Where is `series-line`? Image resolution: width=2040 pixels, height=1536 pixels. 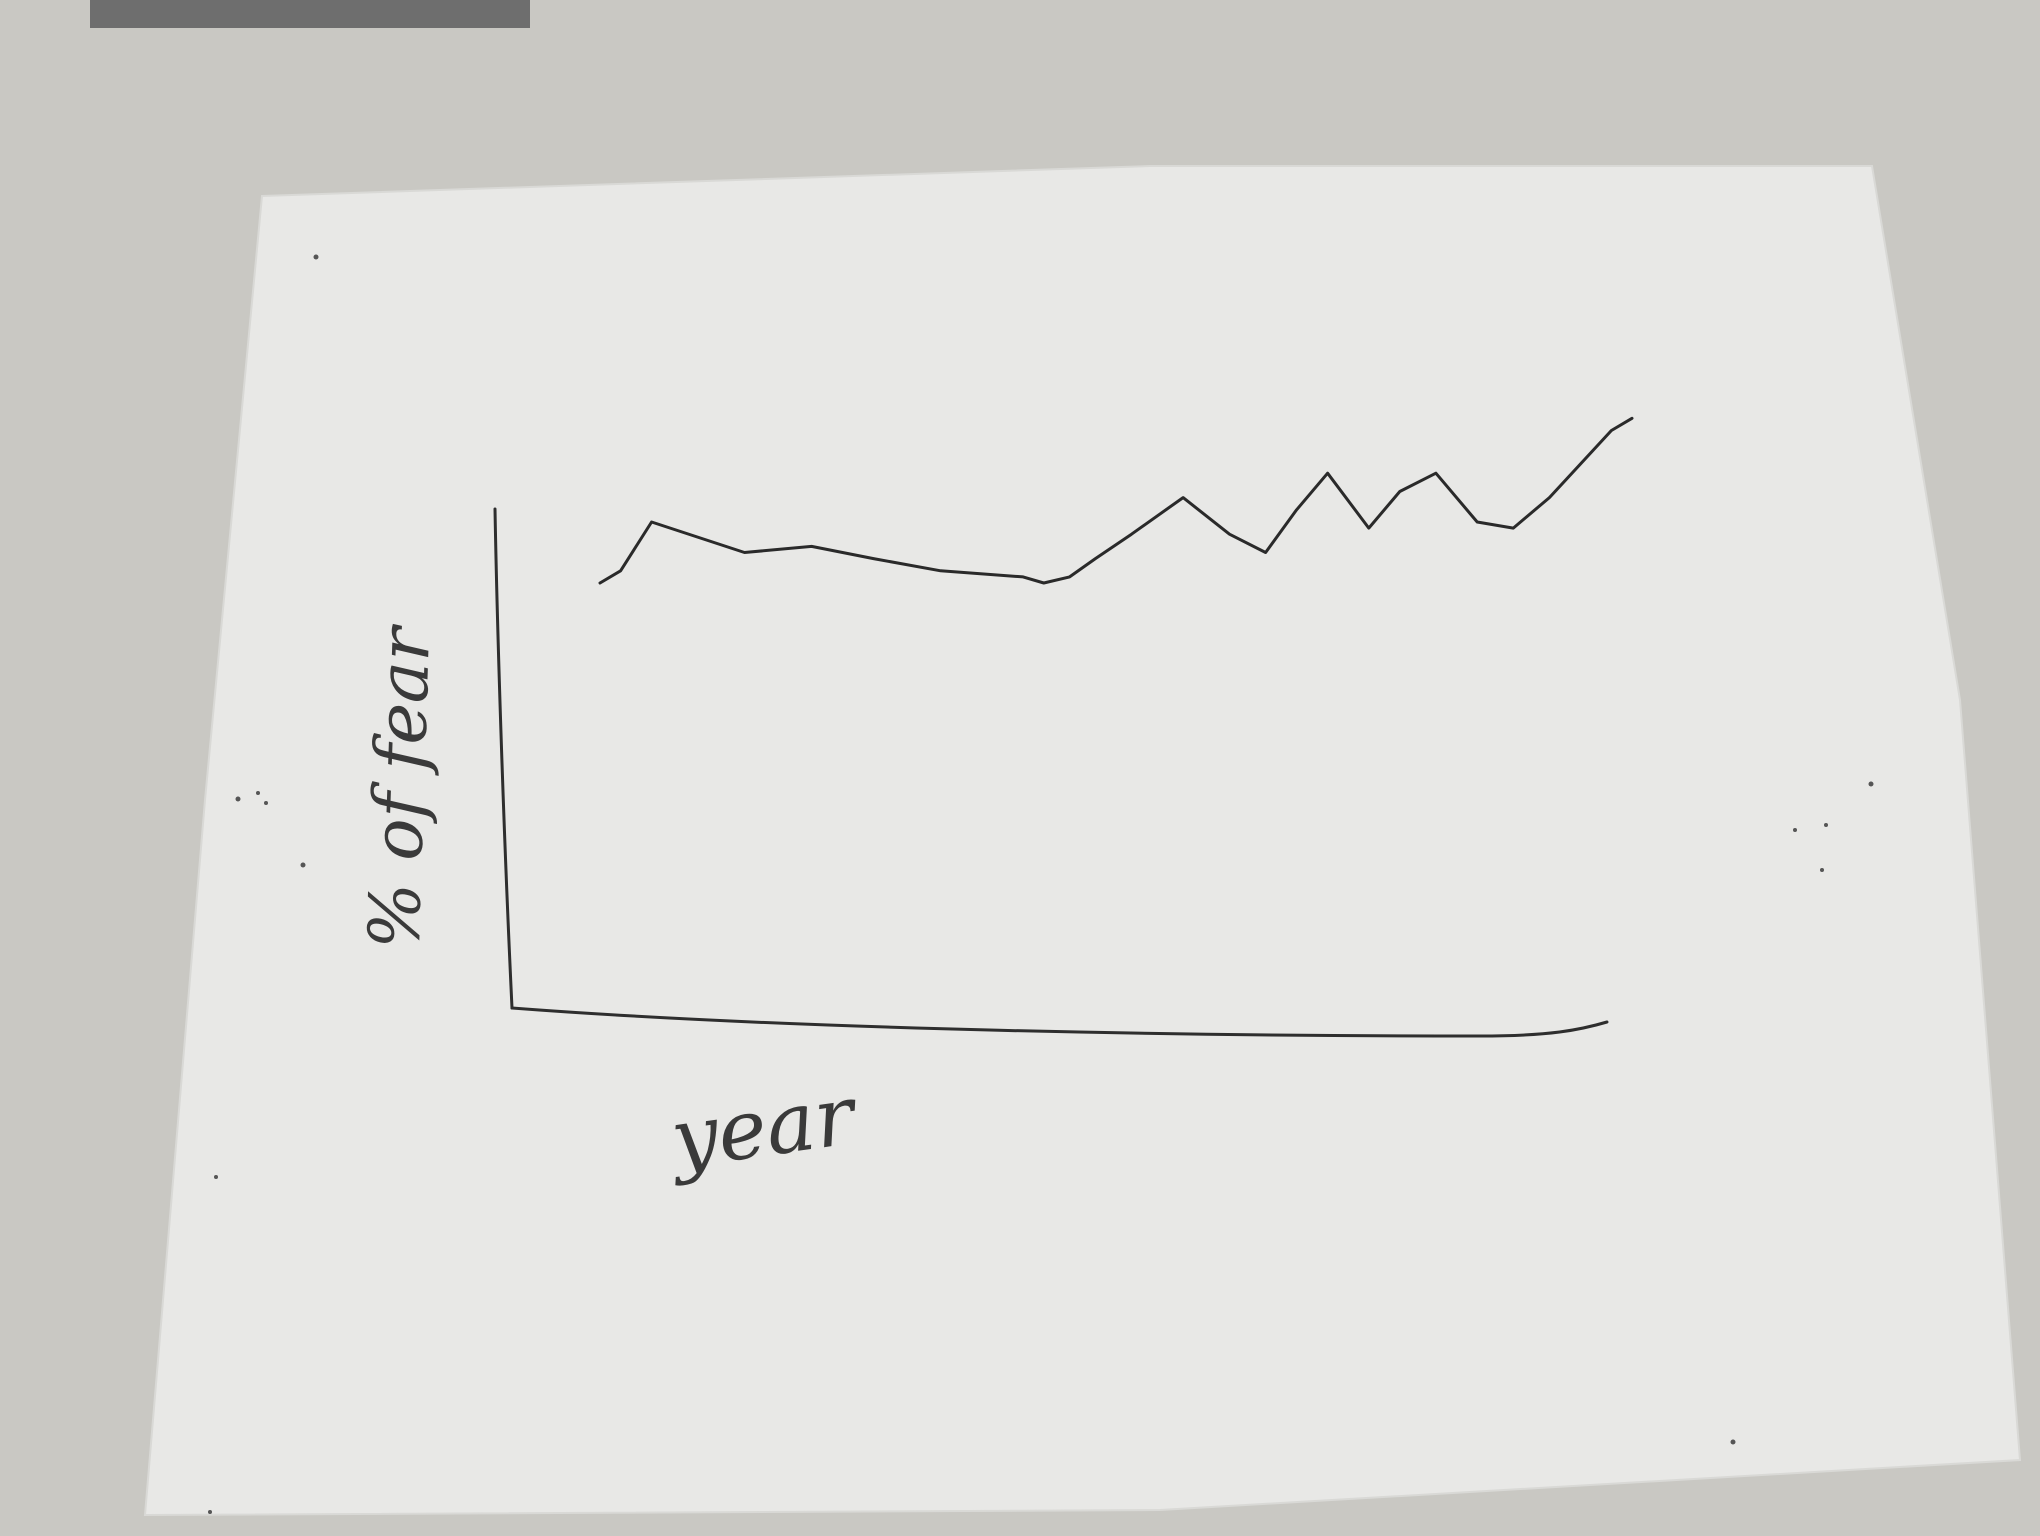
series-line is located at coordinates (1116, 500).